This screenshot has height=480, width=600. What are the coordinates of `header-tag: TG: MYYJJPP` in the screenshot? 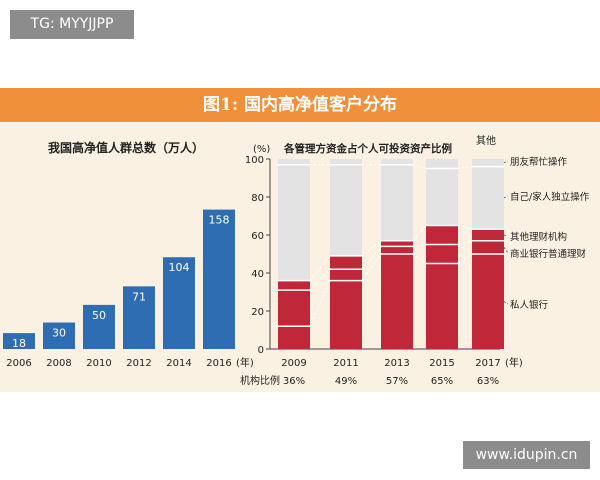 It's located at (72, 24).